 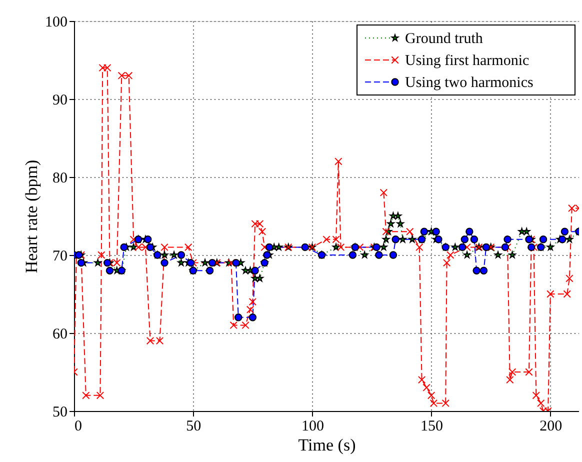 What do you see at coordinates (194, 426) in the screenshot?
I see `x-tick-label: 50` at bounding box center [194, 426].